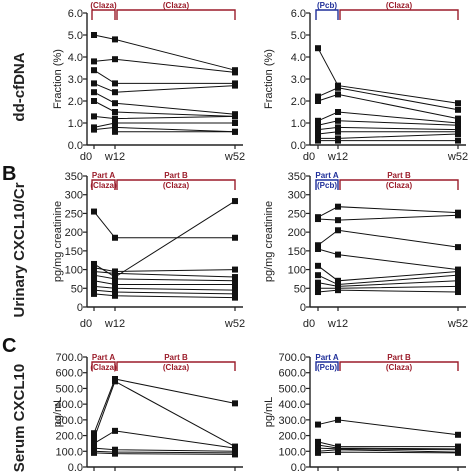  Describe the element at coordinates (297, 196) in the screenshot. I see `y-tick-label: 300` at that location.